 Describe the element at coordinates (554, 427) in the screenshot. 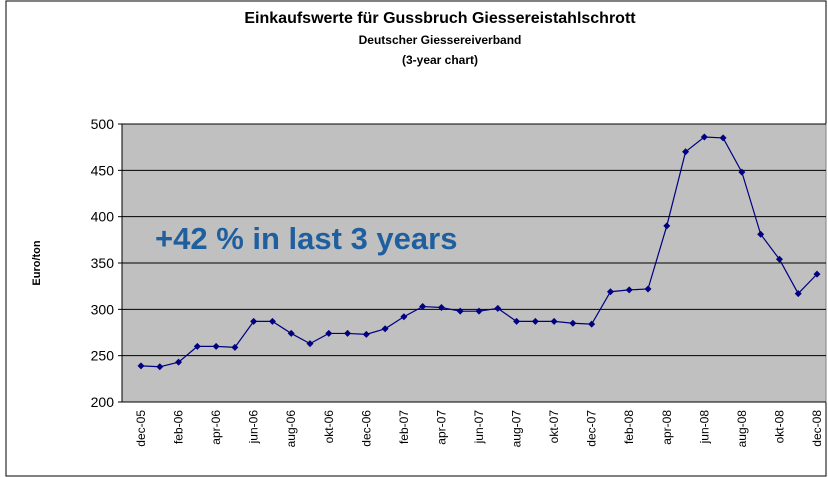

I see `x-tick-label: okt-07` at that location.